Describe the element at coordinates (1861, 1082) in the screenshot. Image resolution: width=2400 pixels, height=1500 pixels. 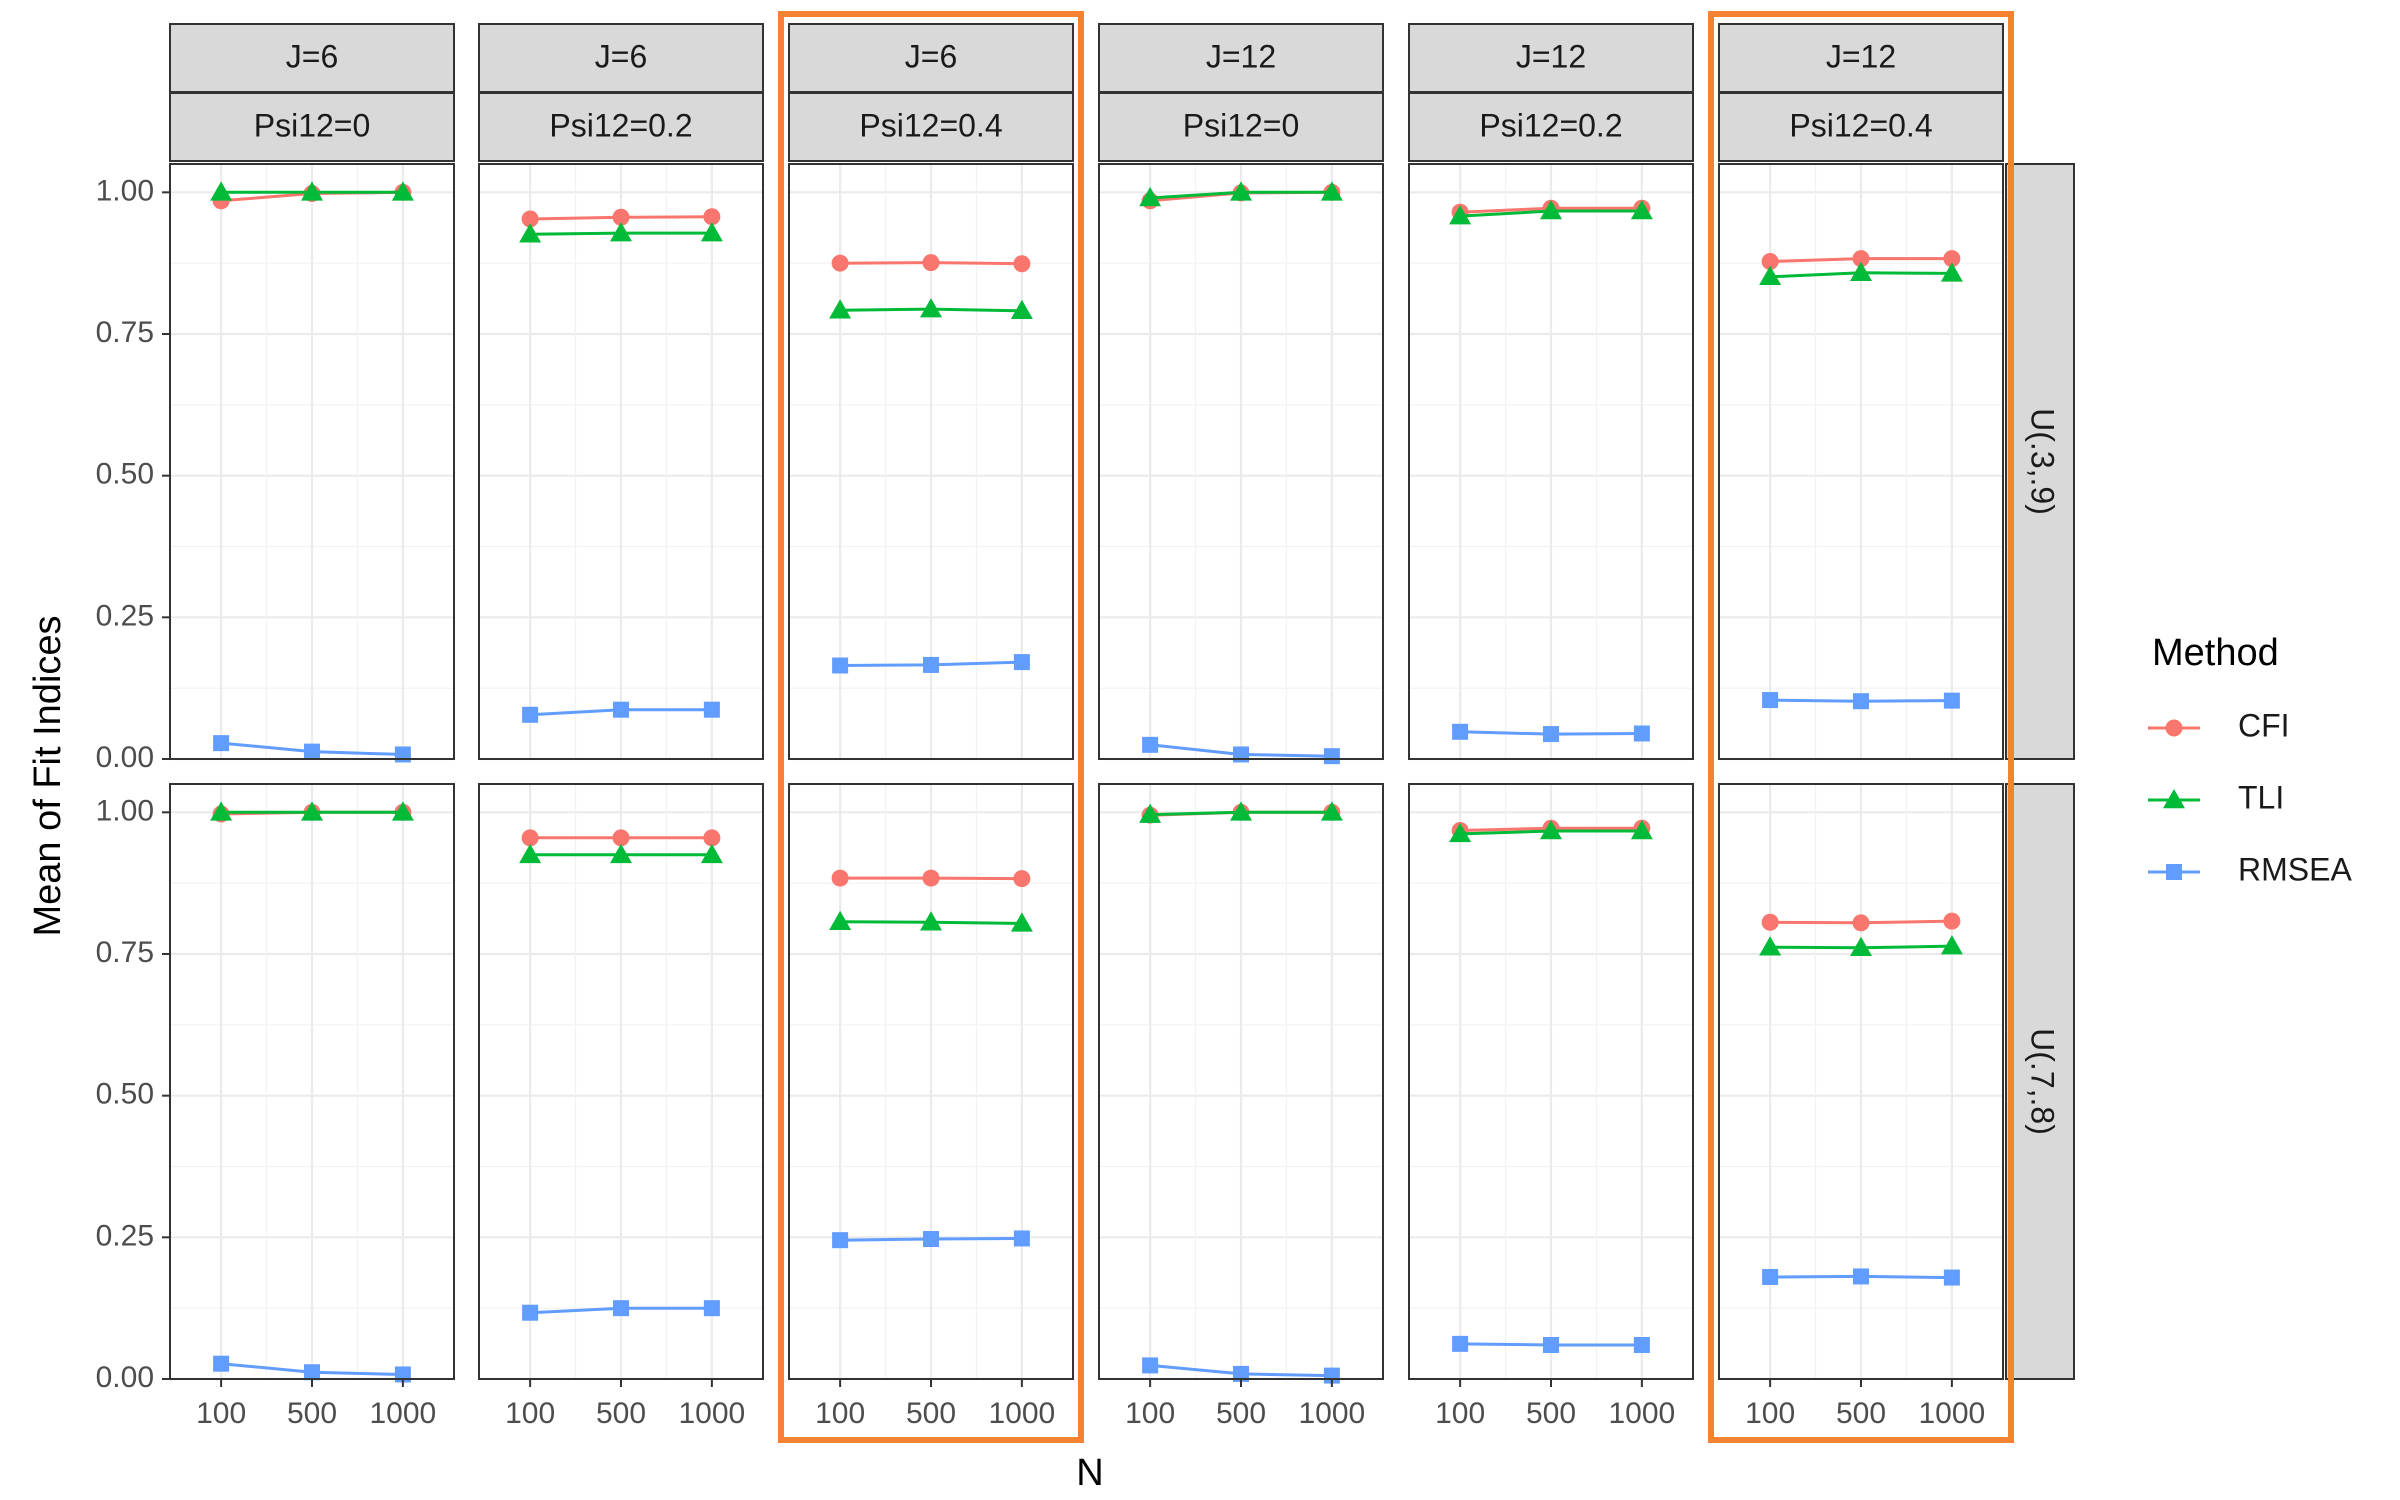
I see `panel-r2-c6` at that location.